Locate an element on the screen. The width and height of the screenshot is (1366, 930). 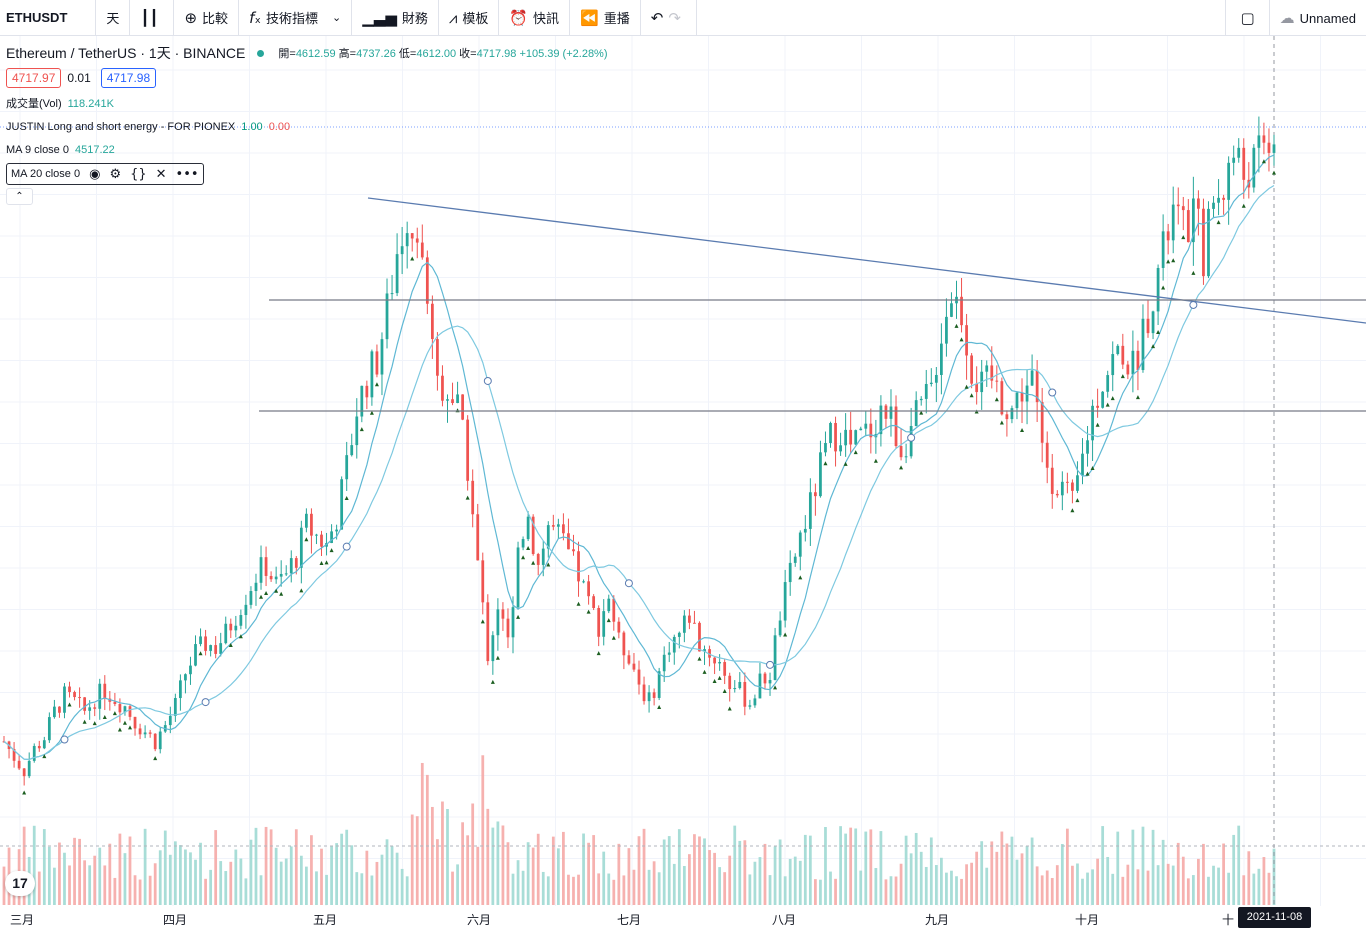
templates-button: ⩘ 模板 is located at coordinates (469, 18).